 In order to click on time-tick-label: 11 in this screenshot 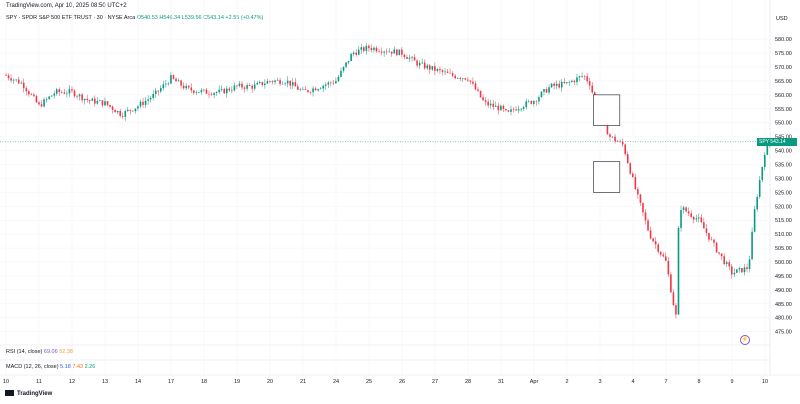, I will do `click(39, 382)`.